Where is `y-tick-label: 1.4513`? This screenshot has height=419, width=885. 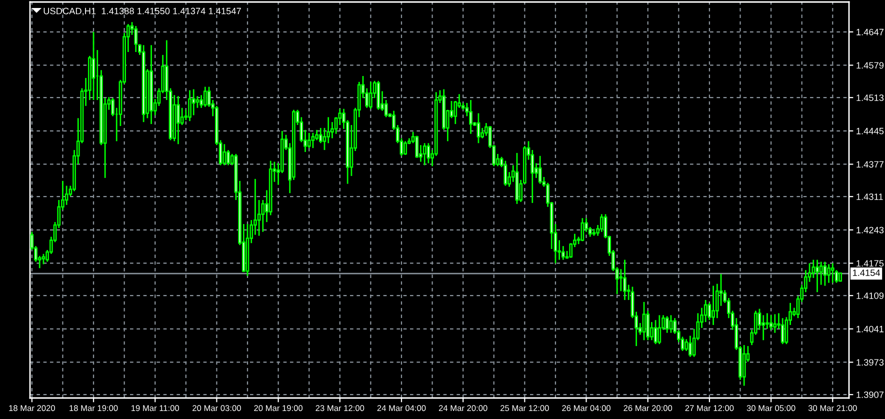
y-tick-label: 1.4513 is located at coordinates (870, 97).